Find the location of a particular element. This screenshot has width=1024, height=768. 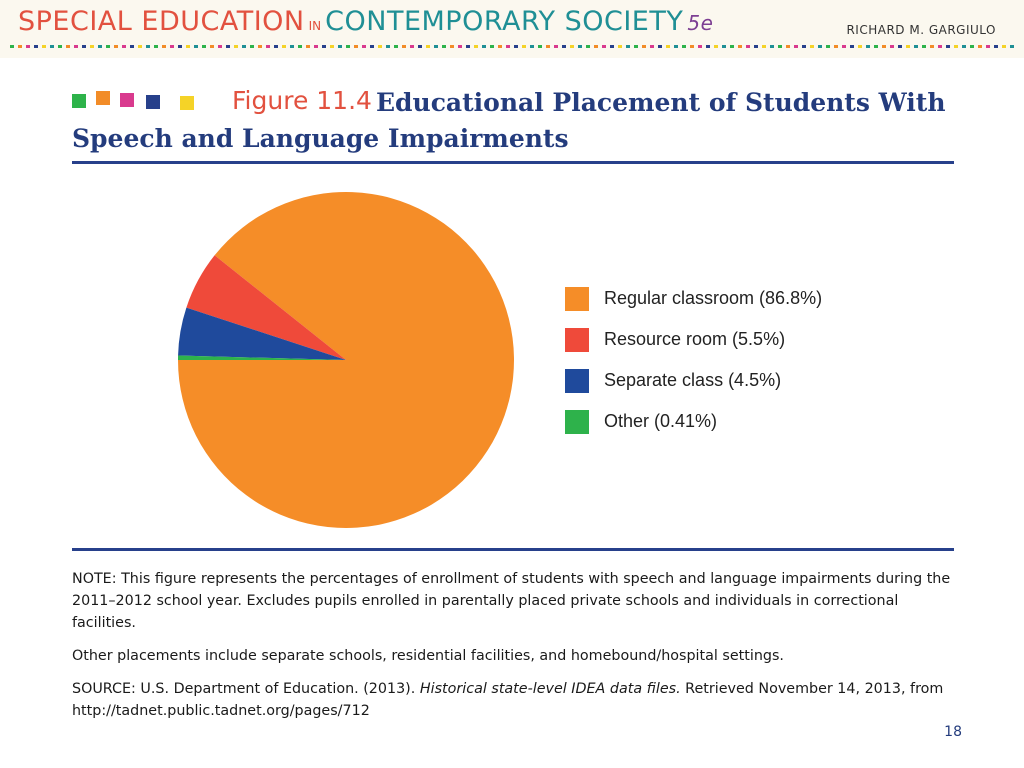

square-orange is located at coordinates (103, 98).